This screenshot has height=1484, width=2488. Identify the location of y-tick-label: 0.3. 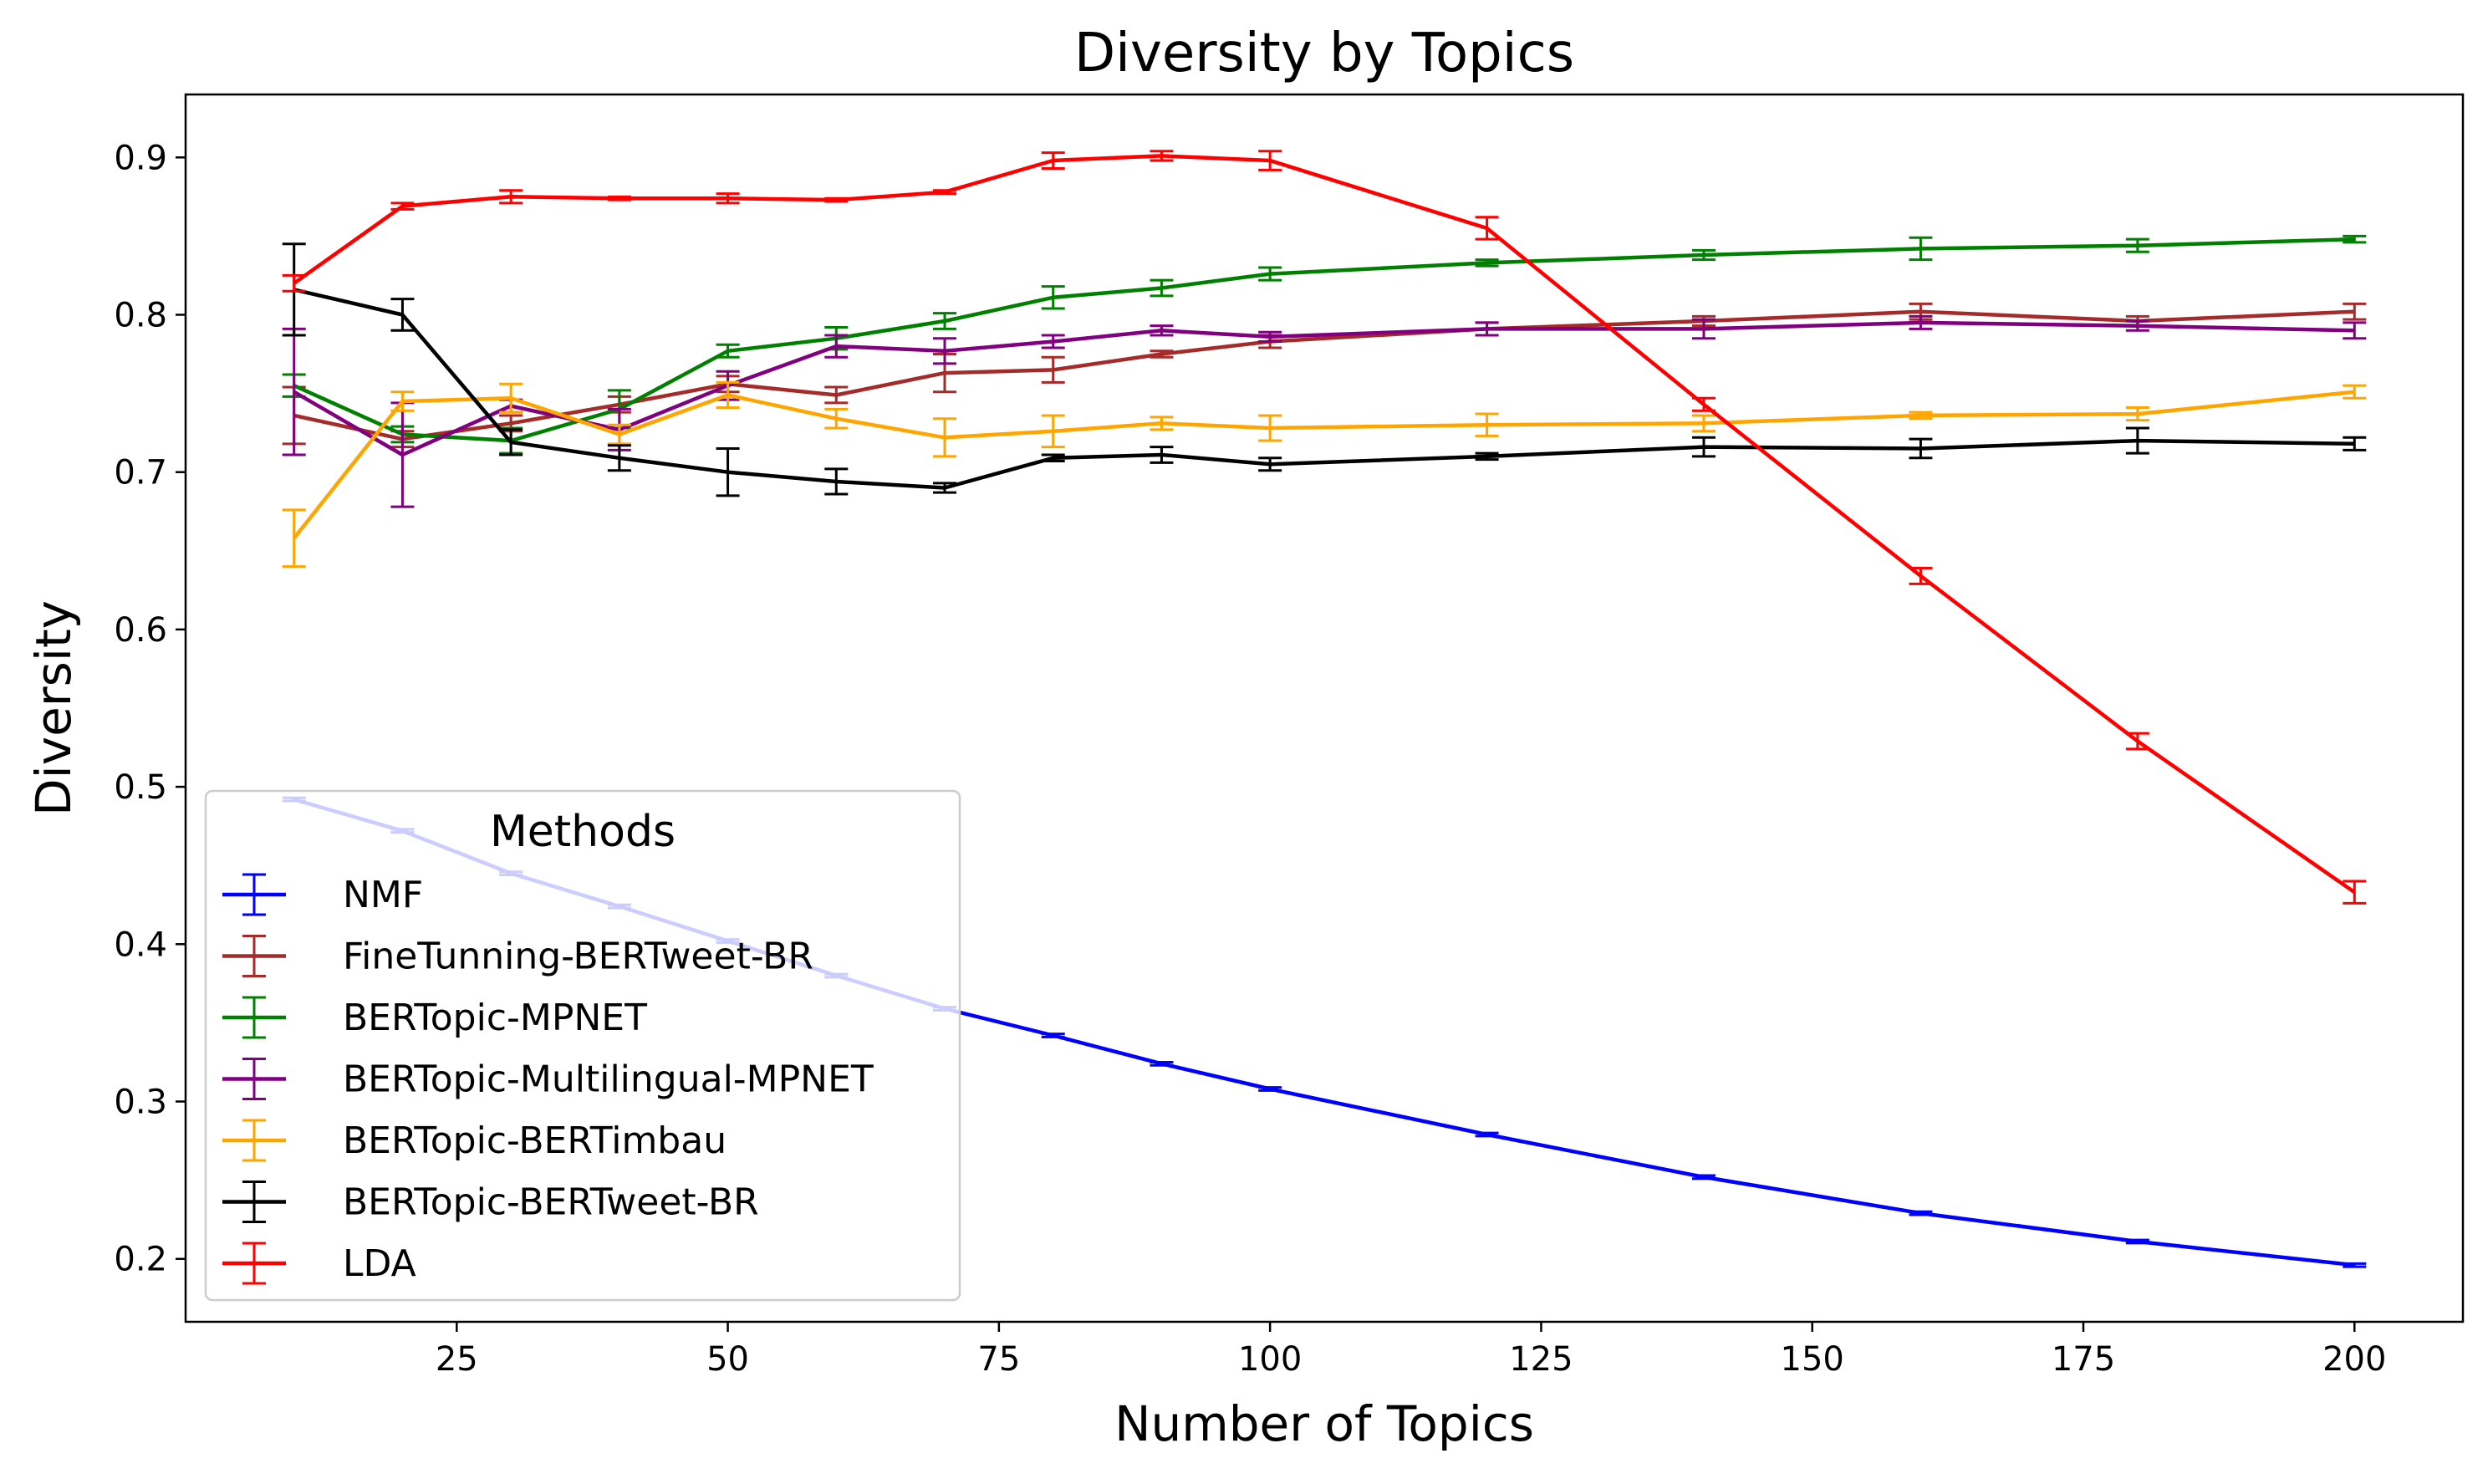
(140, 1103).